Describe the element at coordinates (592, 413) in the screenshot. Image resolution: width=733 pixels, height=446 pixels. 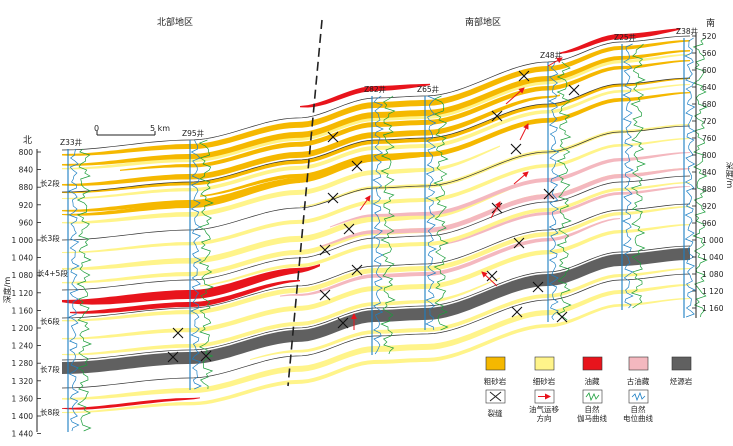
I see `legend-label-gamma: 自然伽马曲线` at that location.